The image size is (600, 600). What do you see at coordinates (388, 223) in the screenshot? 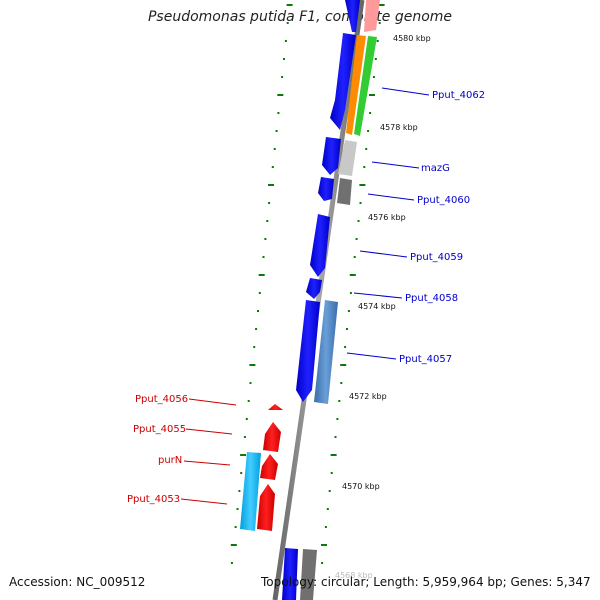
I see `label-leader-lines` at bounding box center [388, 223].